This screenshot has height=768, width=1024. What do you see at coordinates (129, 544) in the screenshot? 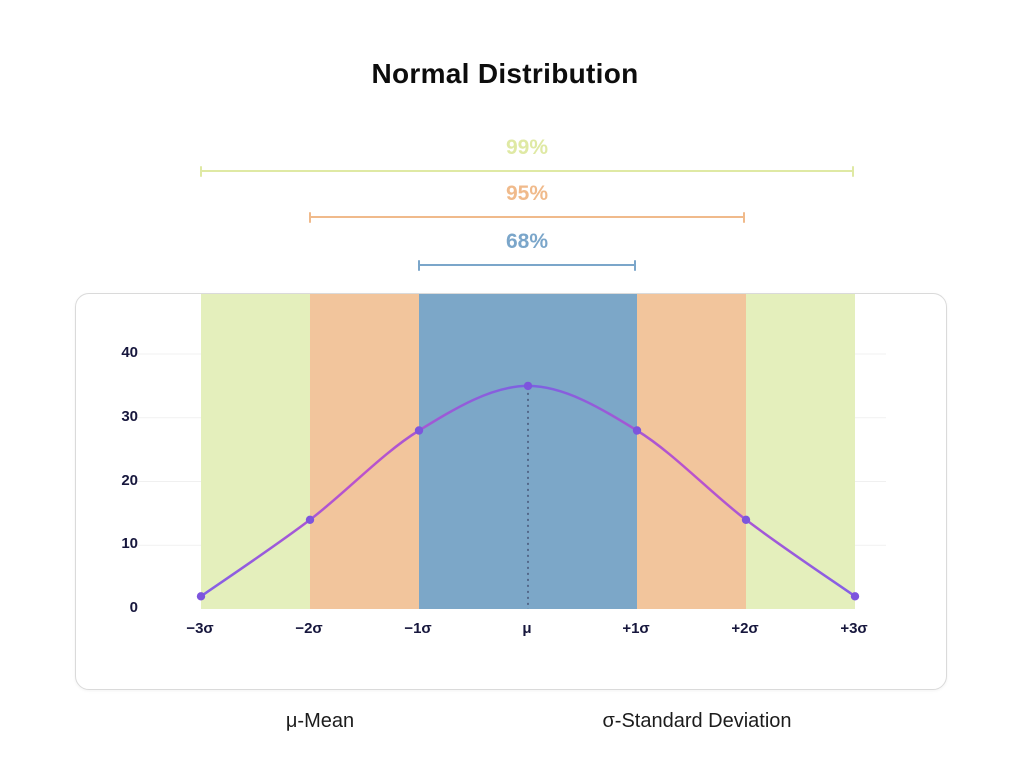
I see `y-tick-label: 10` at bounding box center [129, 544].